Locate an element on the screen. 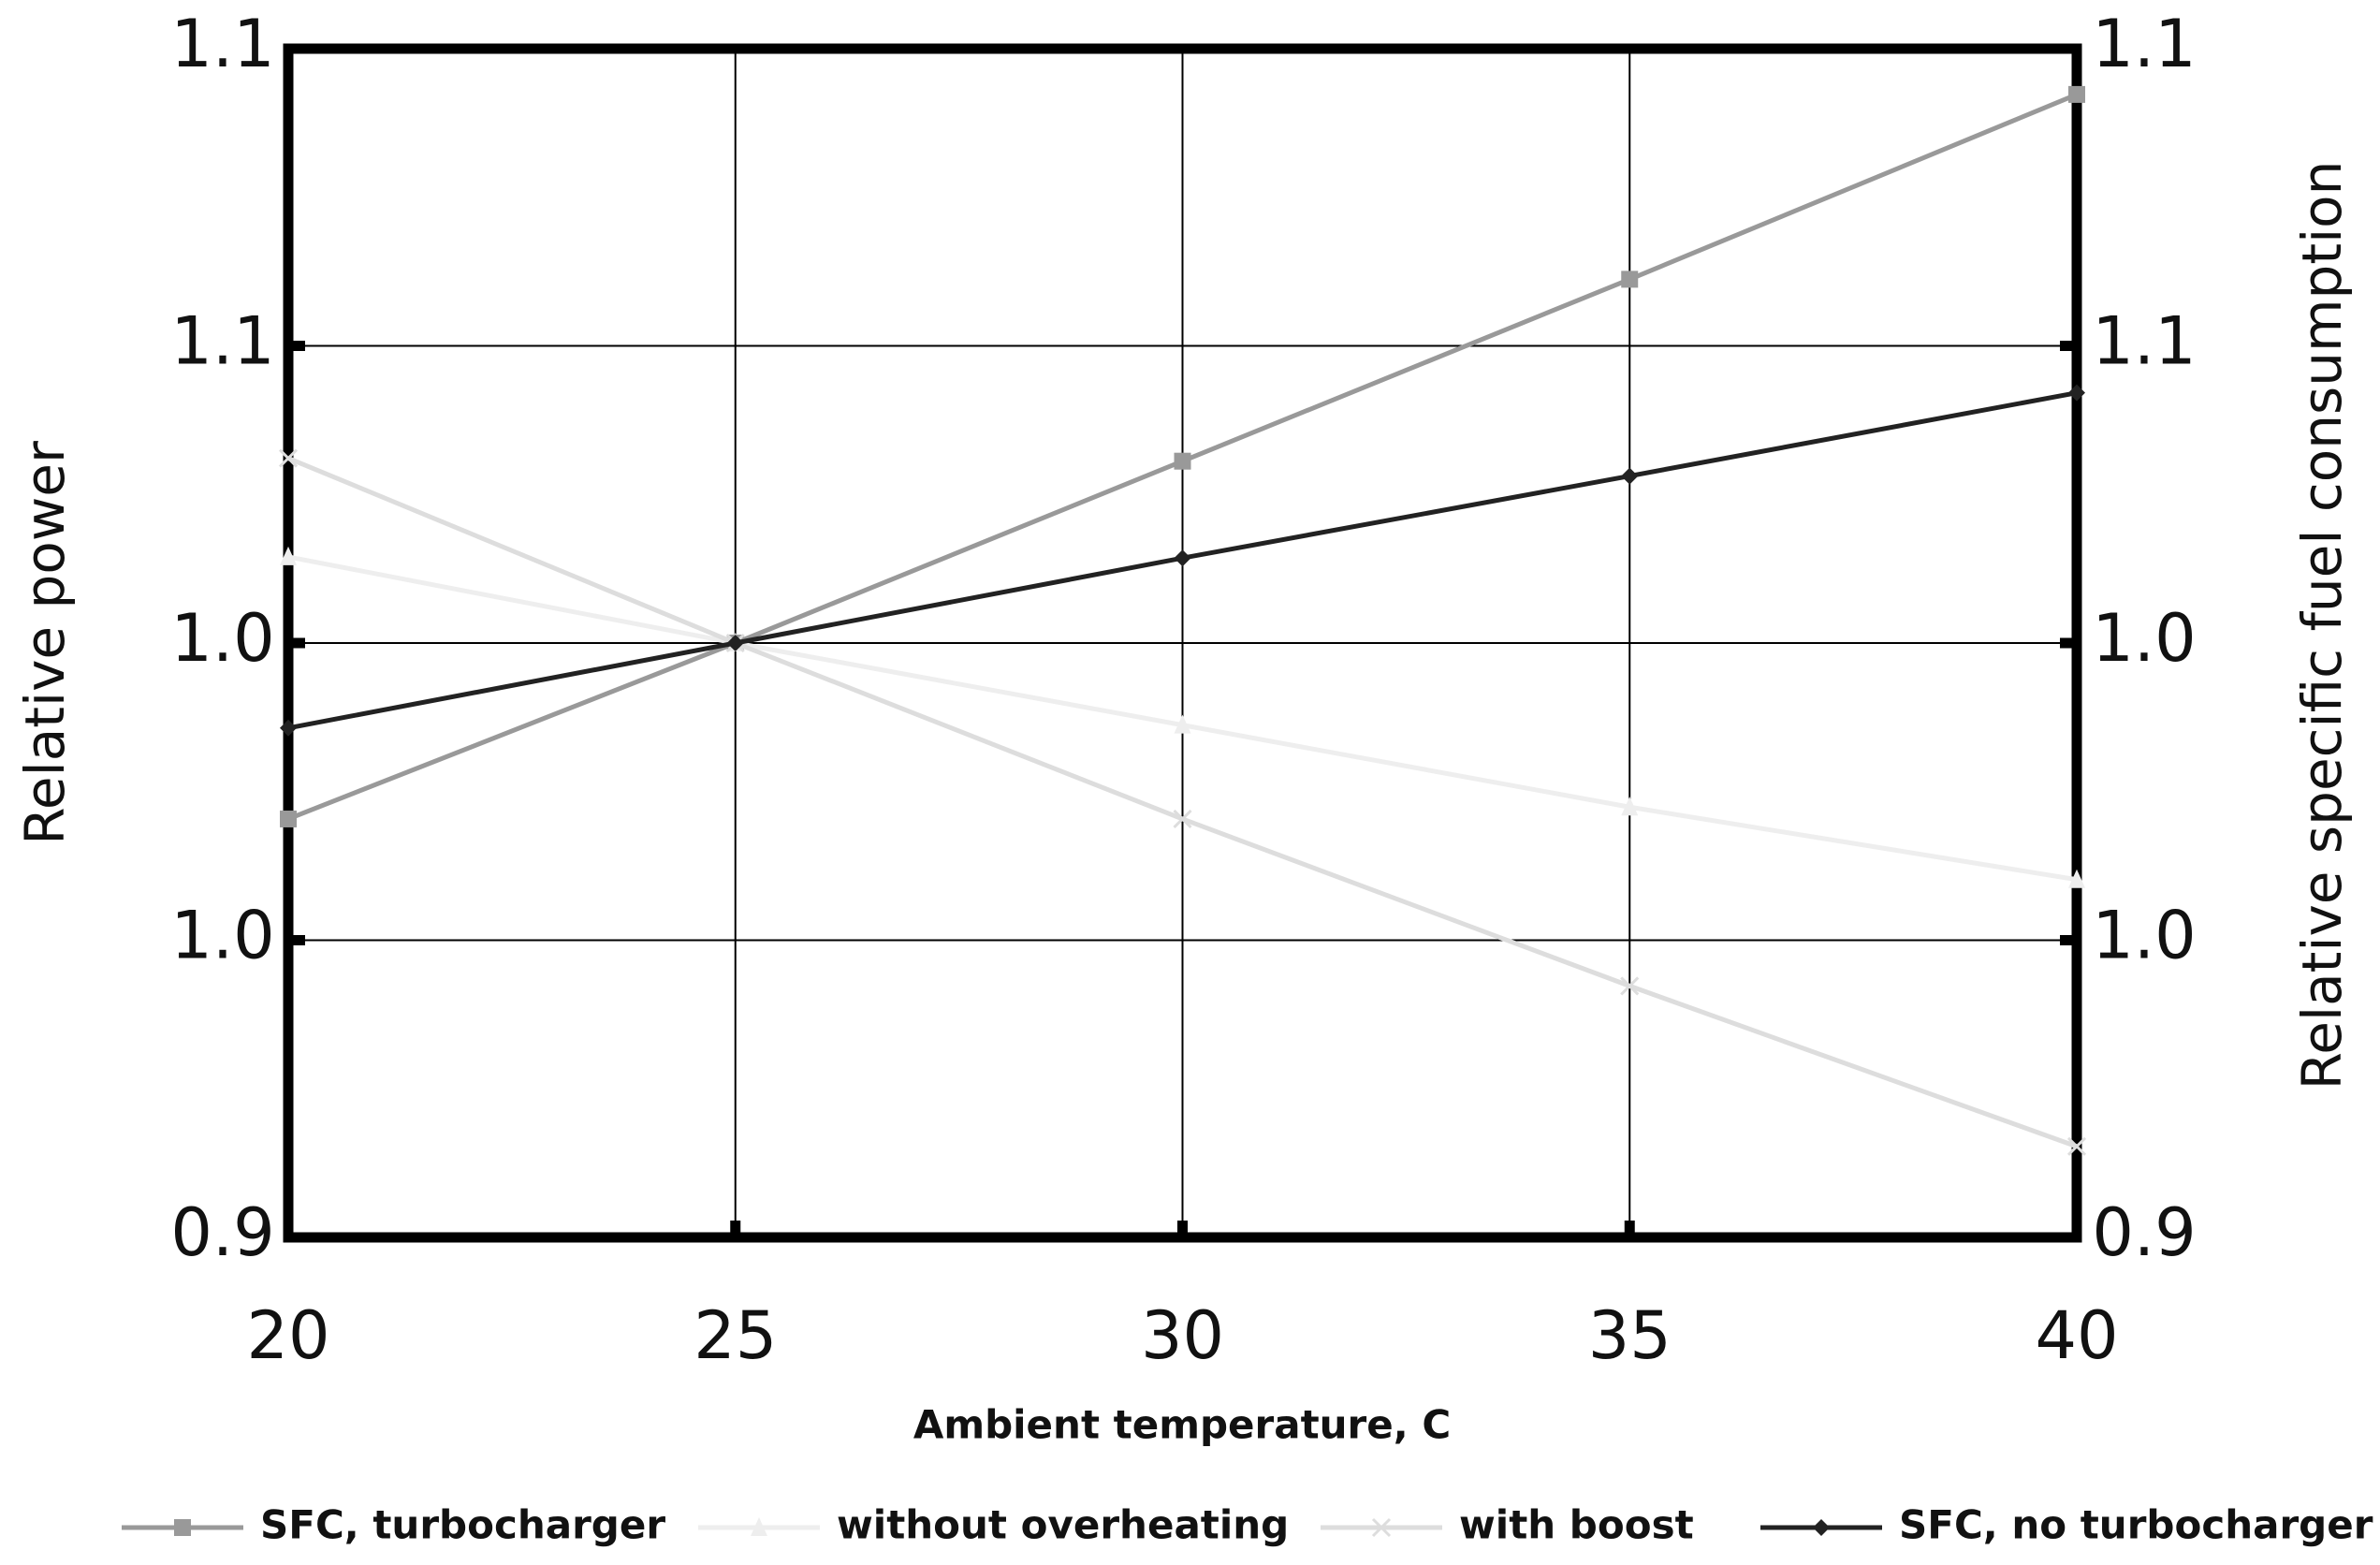  y-axis-title: Relative power is located at coordinates (45, 643).